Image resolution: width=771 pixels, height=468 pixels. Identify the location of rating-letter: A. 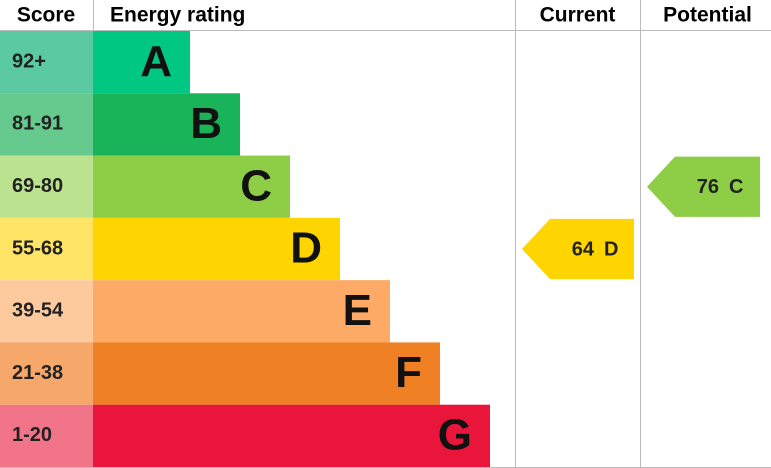
(156, 61).